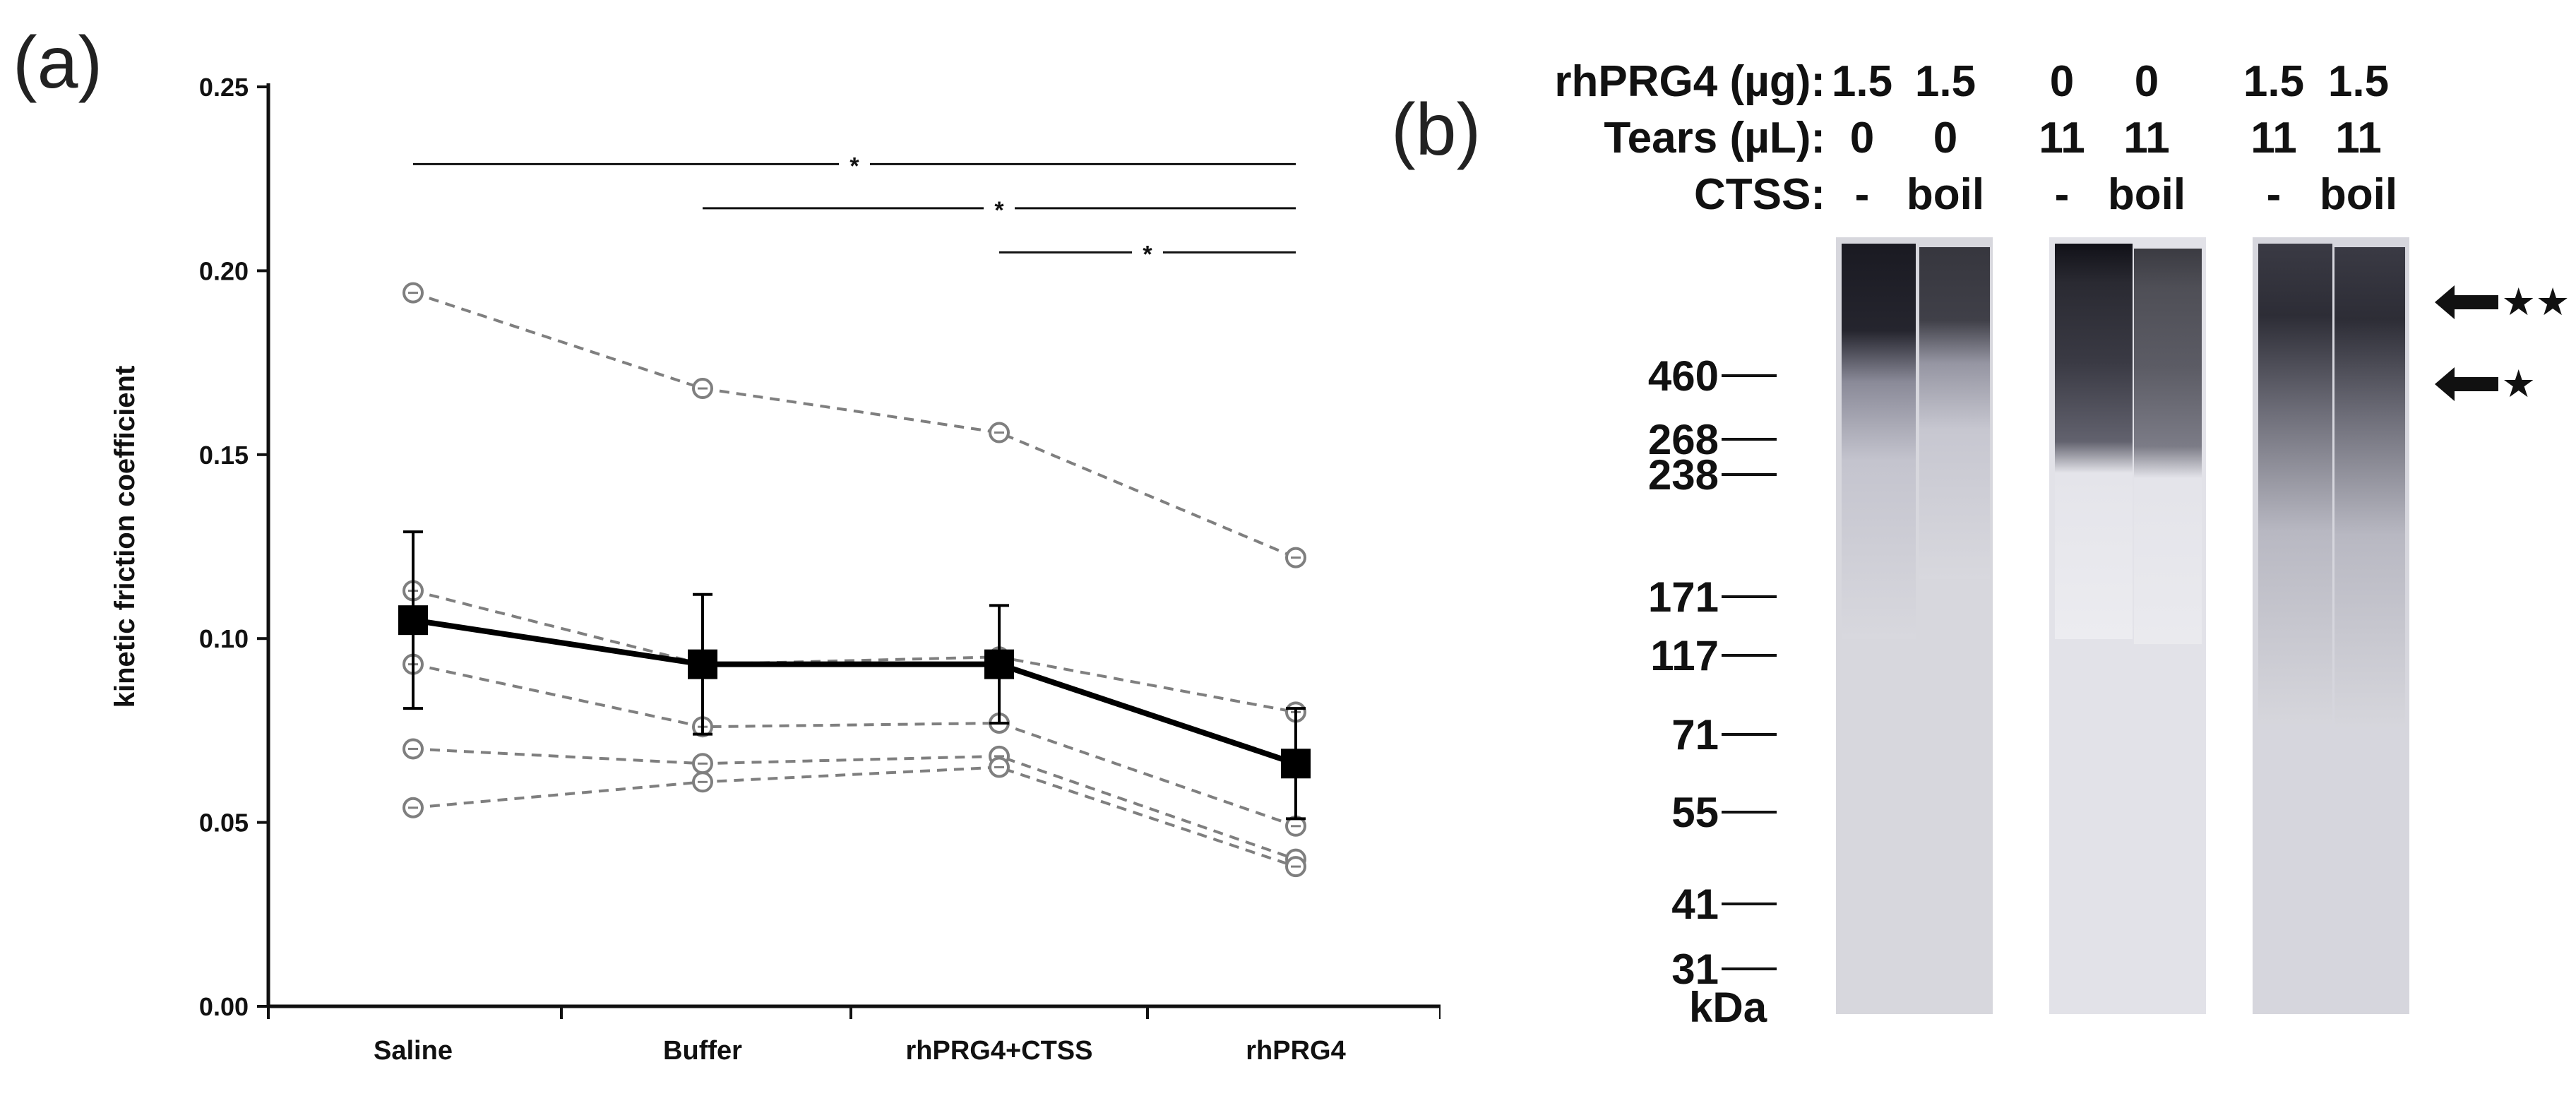 The width and height of the screenshot is (2576, 1096). Describe the element at coordinates (58, 63) in the screenshot. I see `panel-a-label: (a)` at that location.